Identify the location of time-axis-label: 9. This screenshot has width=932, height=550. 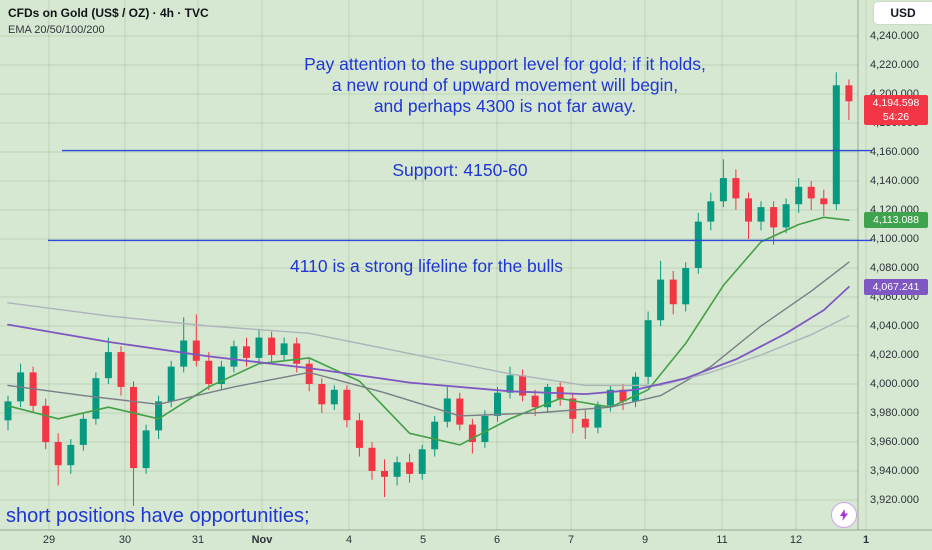
(645, 540).